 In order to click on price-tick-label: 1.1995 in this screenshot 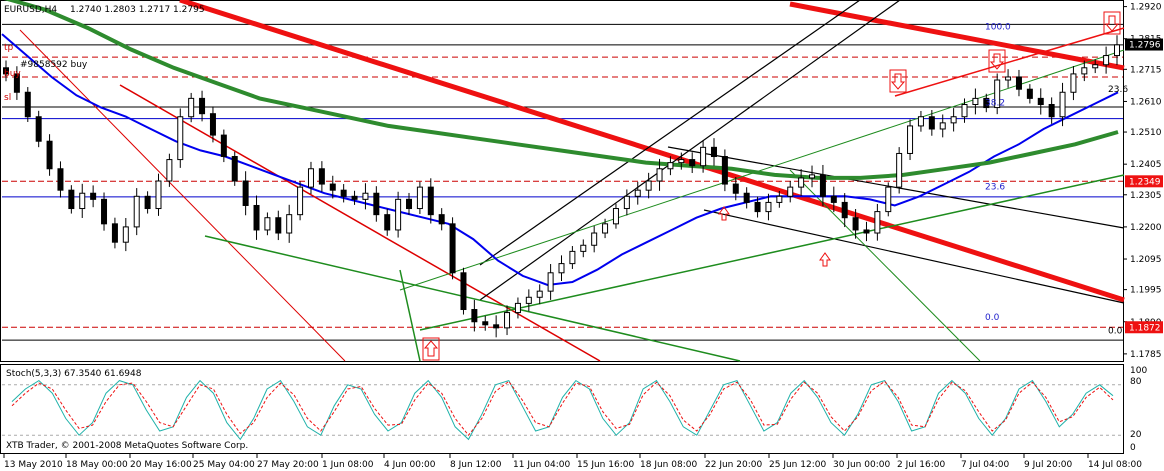, I will do `click(1146, 291)`.